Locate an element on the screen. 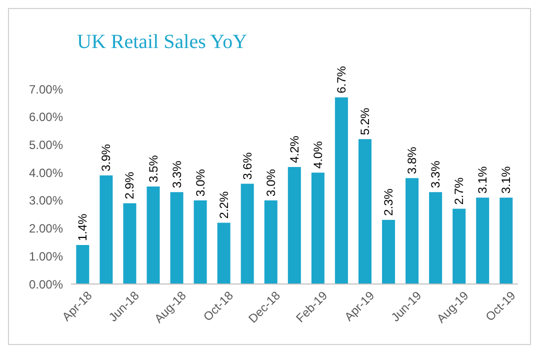 The width and height of the screenshot is (539, 353). chart-title: UK Retail Sales YoY is located at coordinates (162, 42).